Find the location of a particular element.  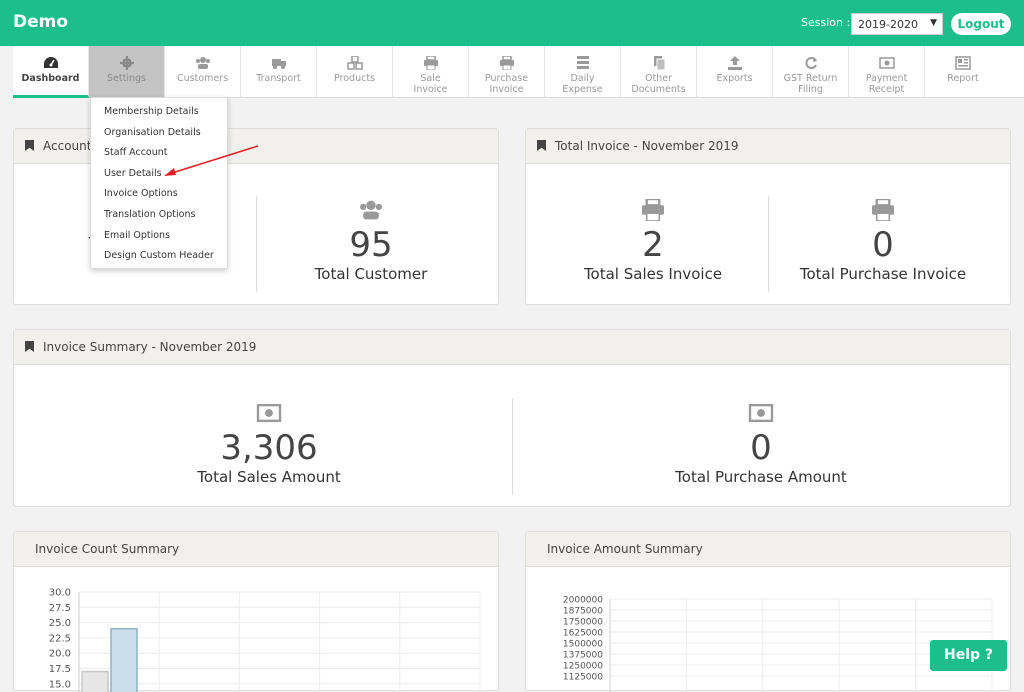

menu-item-email-options: Email Options is located at coordinates (137, 235).